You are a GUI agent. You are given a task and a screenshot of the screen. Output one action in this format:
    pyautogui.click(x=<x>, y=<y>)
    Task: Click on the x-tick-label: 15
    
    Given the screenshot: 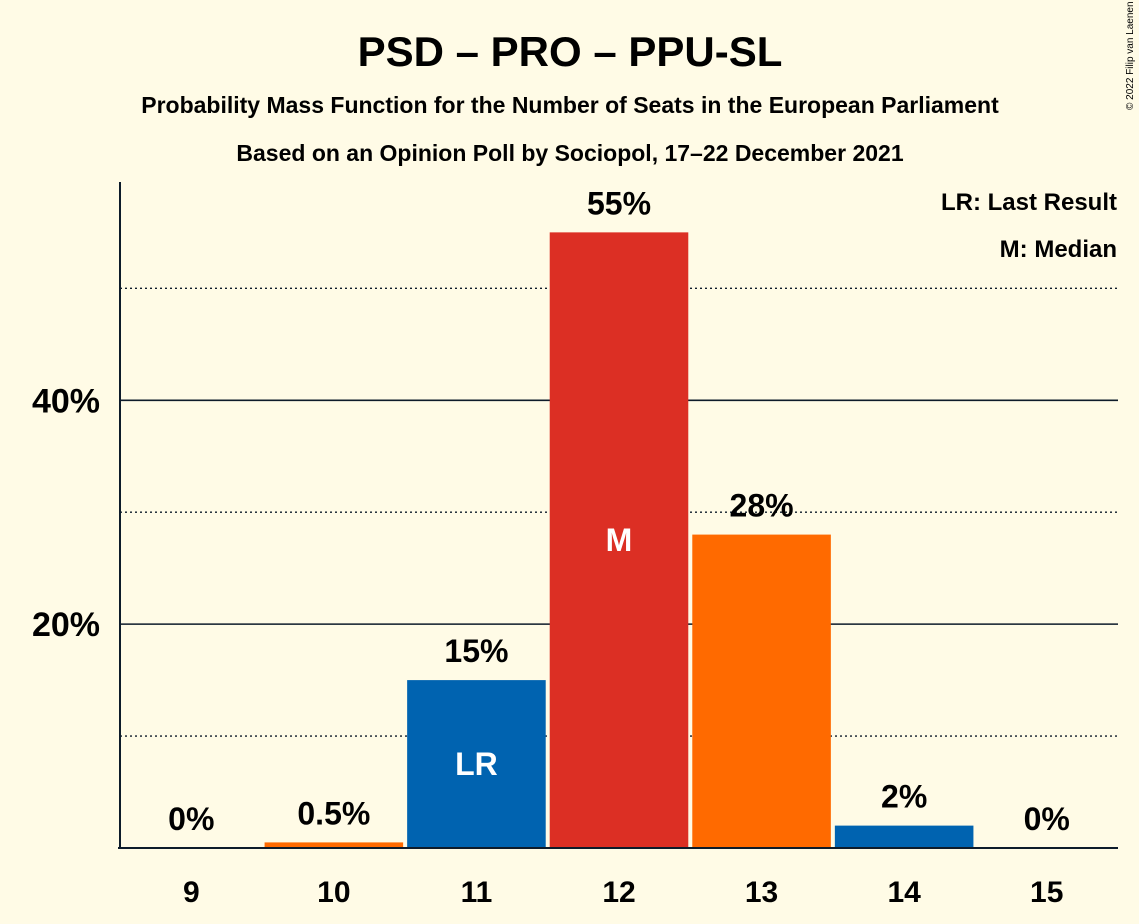 What is the action you would take?
    pyautogui.click(x=1046, y=892)
    